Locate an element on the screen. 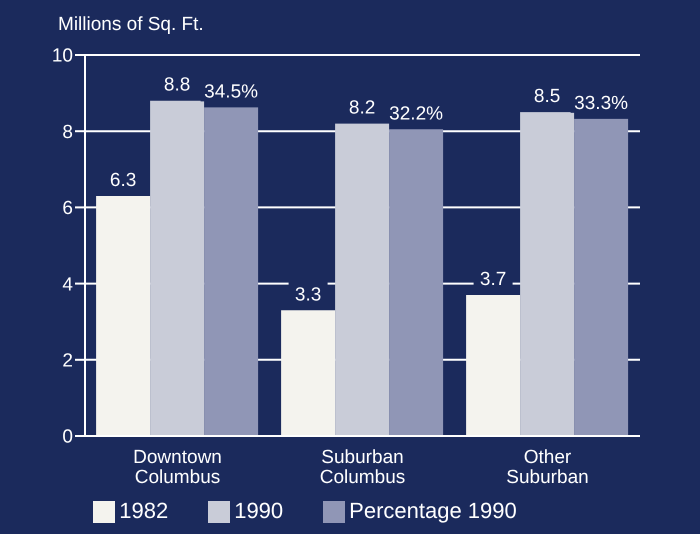 The width and height of the screenshot is (700, 534). data-label: 8.2 is located at coordinates (362, 108).